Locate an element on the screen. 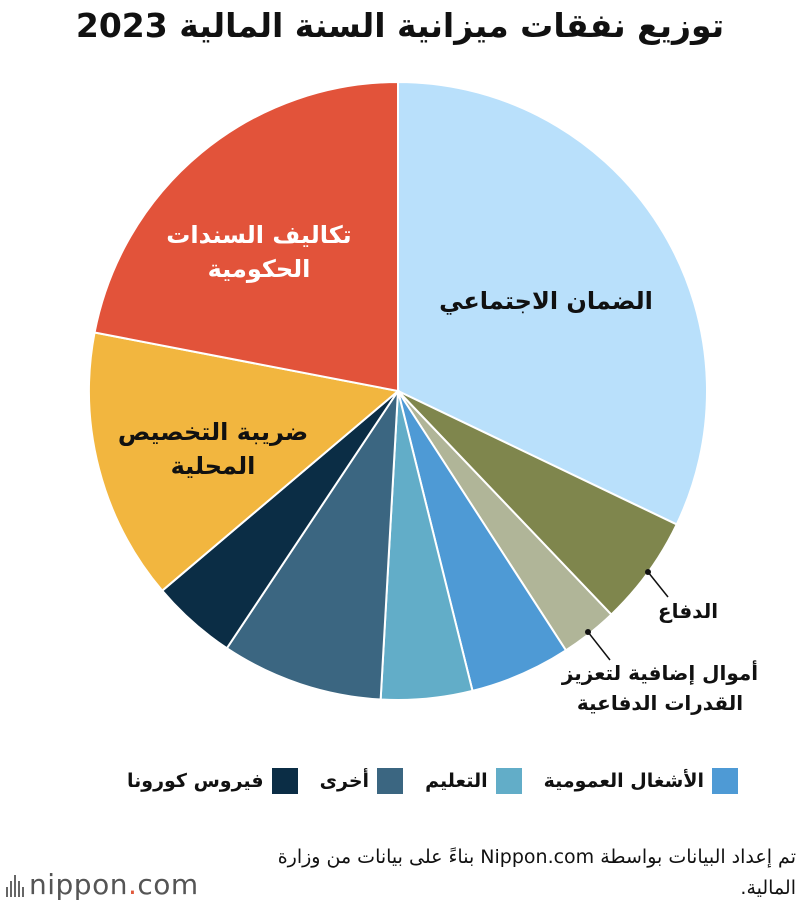 The height and width of the screenshot is (908, 800). legend-label: أخرى is located at coordinates (344, 781).